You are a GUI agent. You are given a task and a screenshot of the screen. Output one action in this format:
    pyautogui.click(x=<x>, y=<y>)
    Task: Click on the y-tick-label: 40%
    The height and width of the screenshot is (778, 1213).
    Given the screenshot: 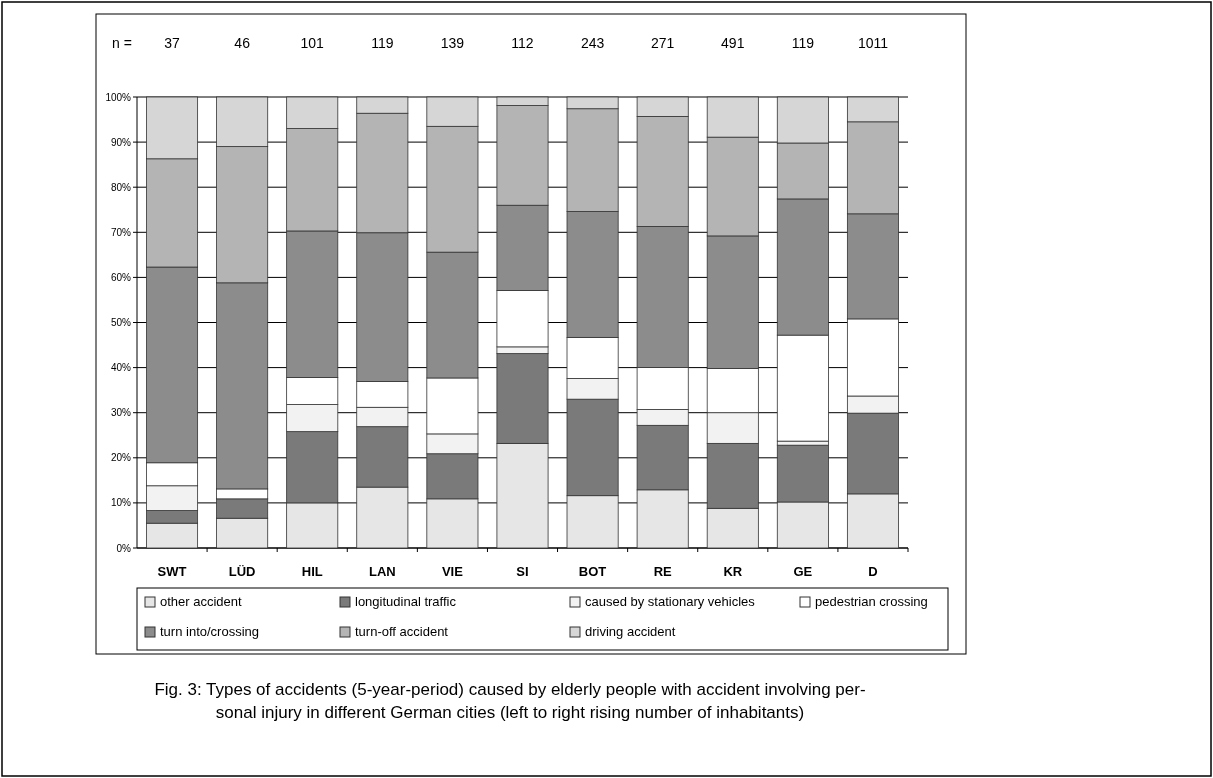 What is the action you would take?
    pyautogui.click(x=121, y=368)
    